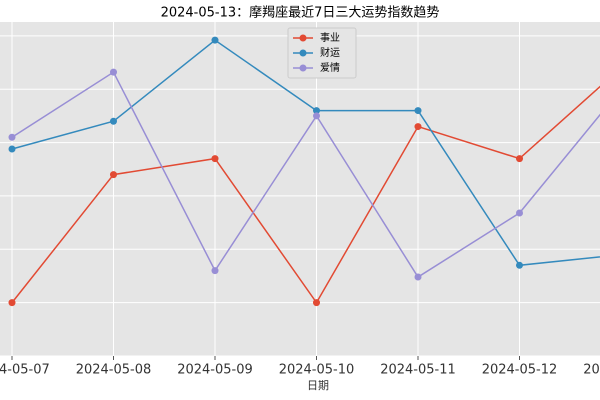 Image resolution: width=600 pixels, height=400 pixels. Describe the element at coordinates (318, 385) in the screenshot. I see `x-axis-label: 日期` at that location.